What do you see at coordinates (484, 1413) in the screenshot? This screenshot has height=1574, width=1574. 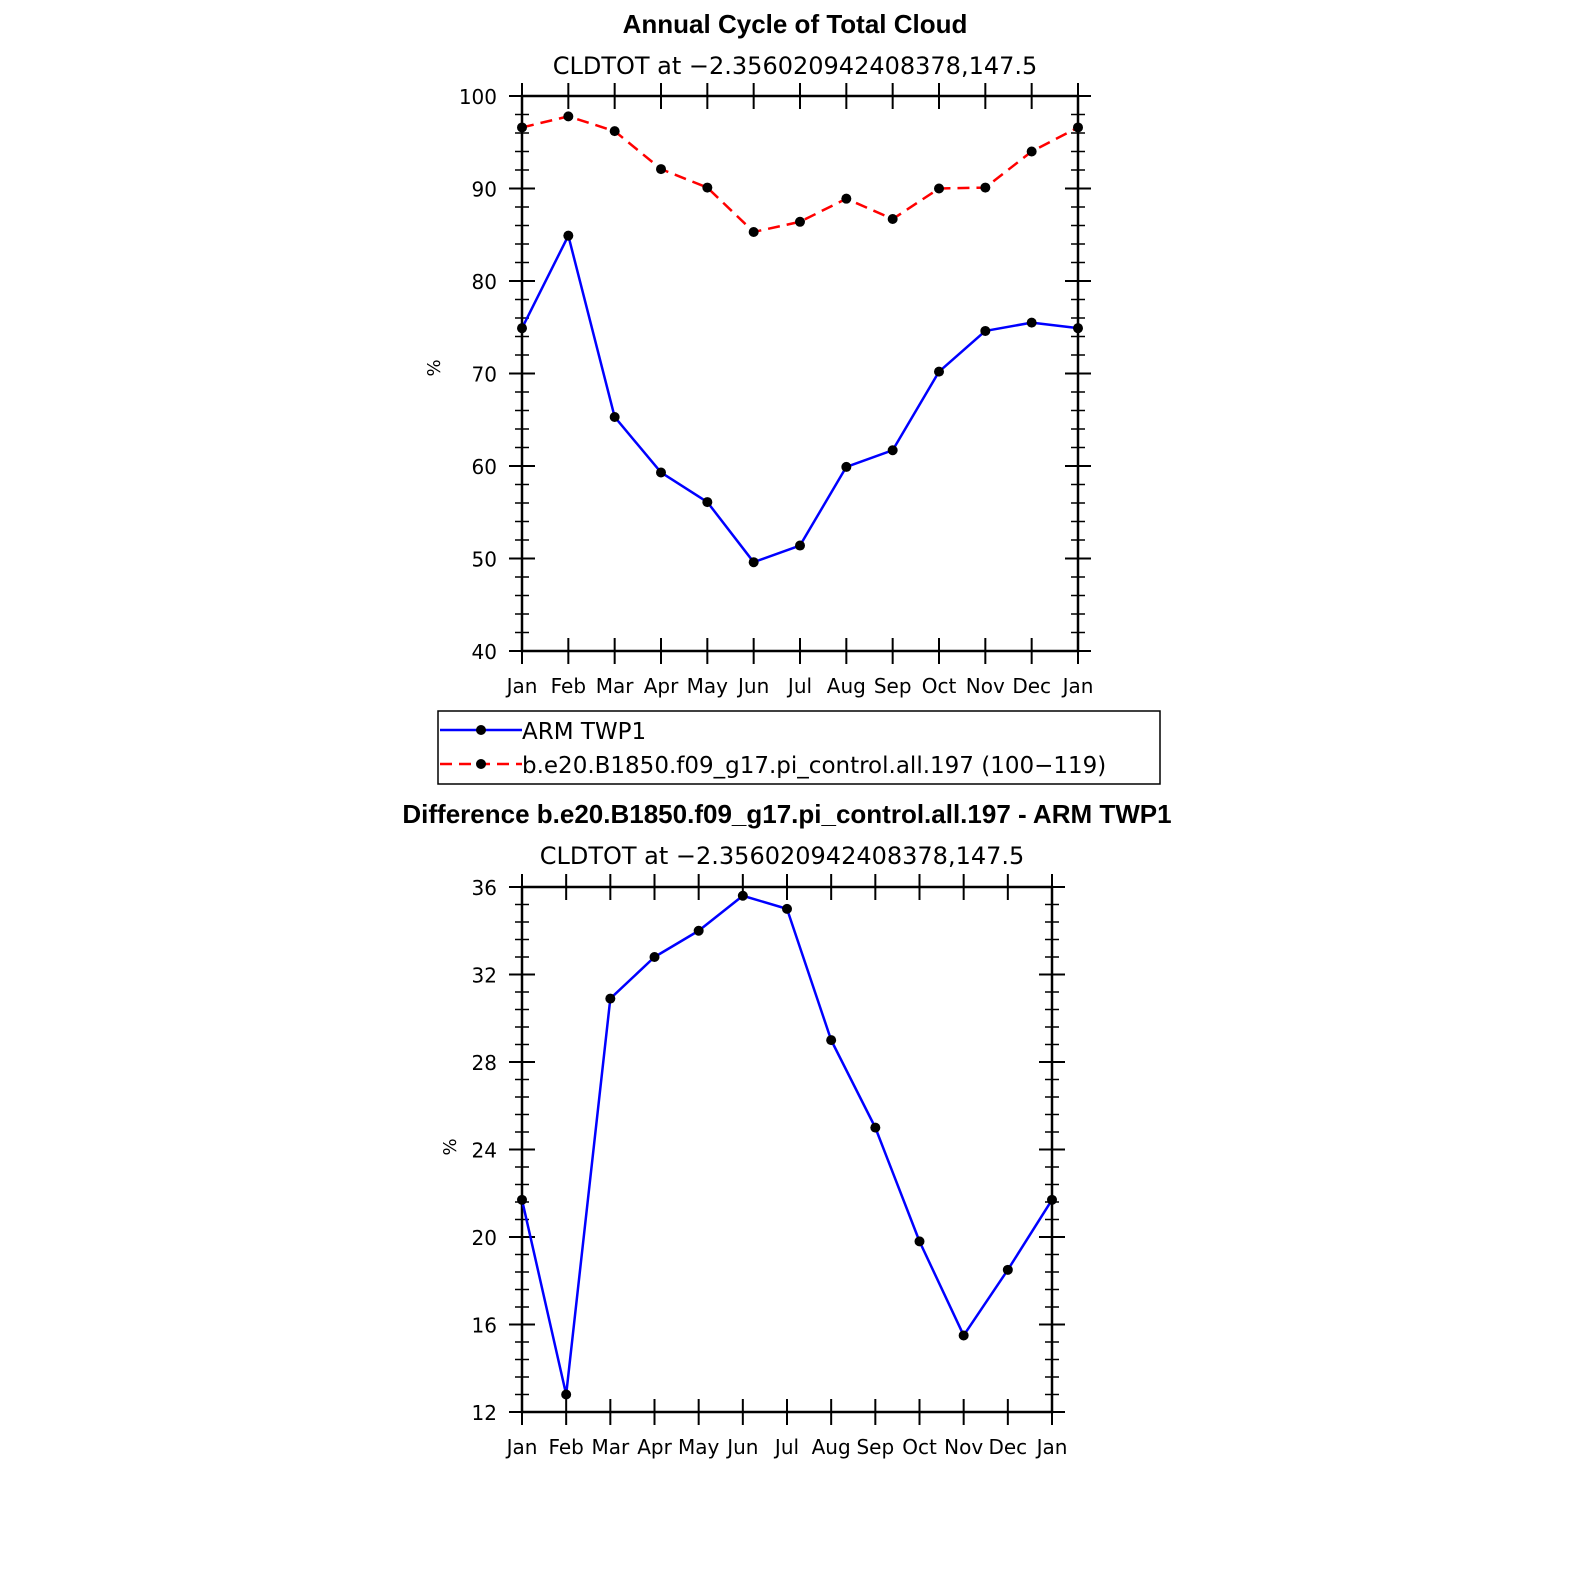 I see `bottom-chart-ytick-label: 12` at bounding box center [484, 1413].